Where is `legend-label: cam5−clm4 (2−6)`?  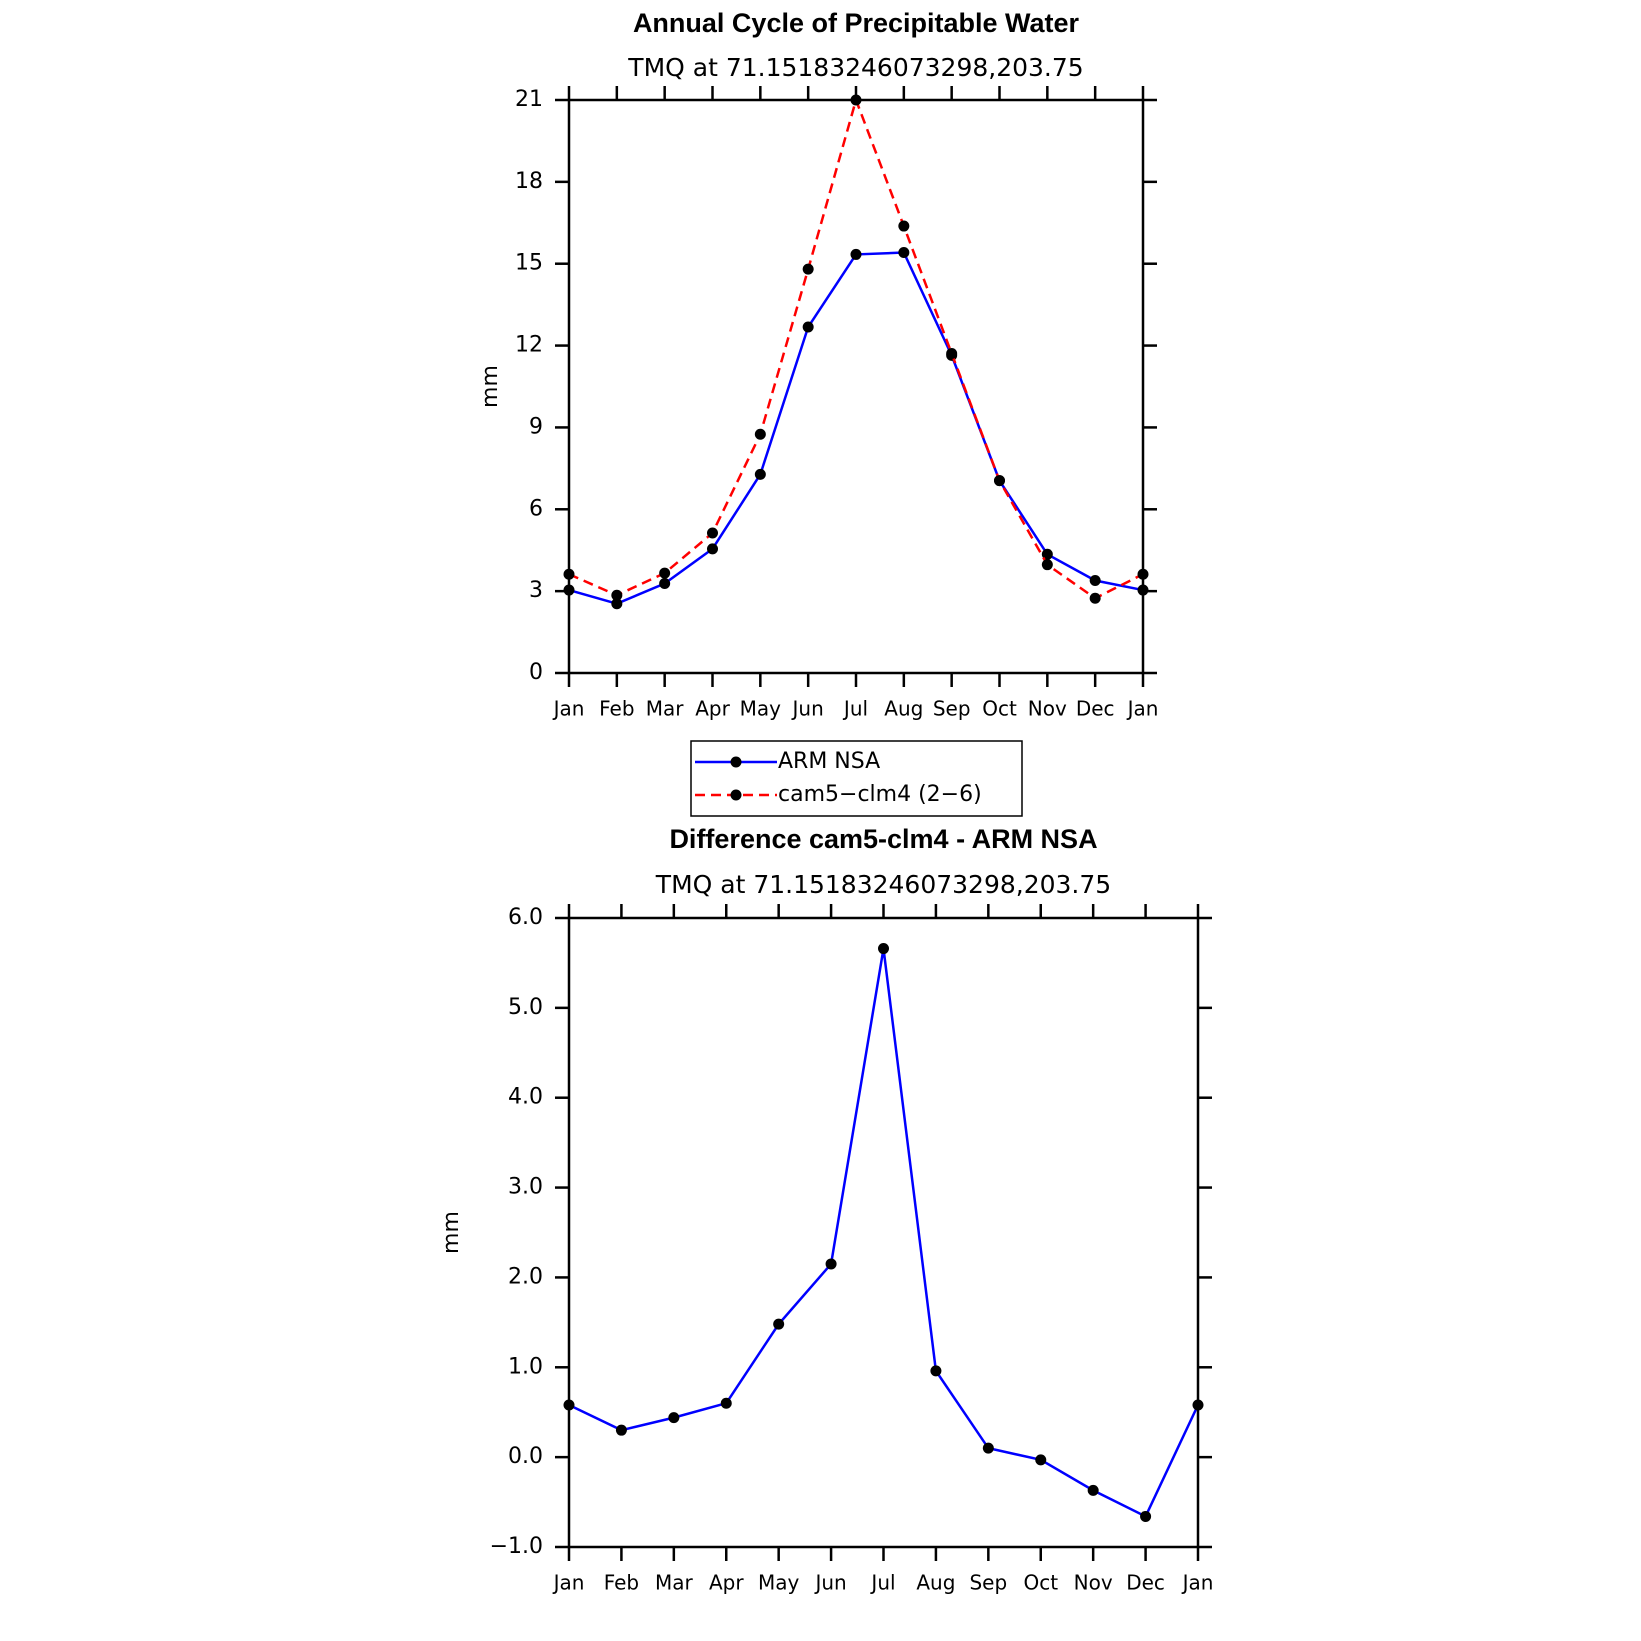 legend-label: cam5−clm4 (2−6) is located at coordinates (880, 794).